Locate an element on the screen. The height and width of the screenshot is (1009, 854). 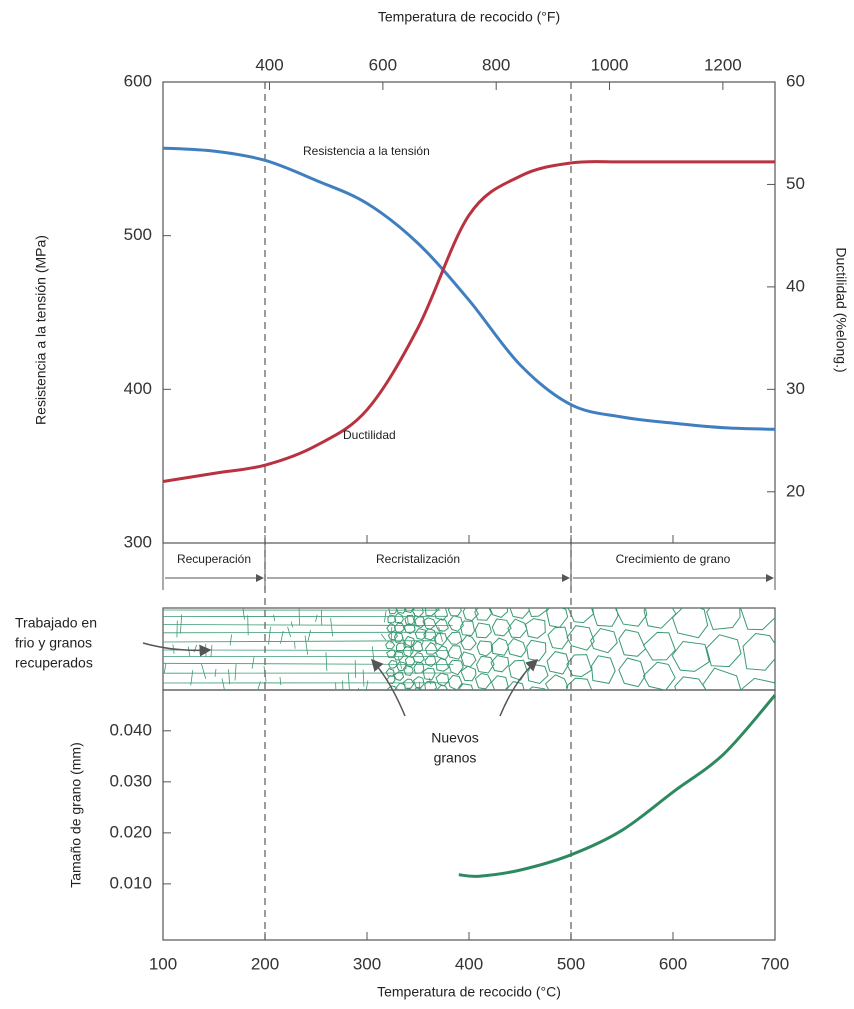
region-label: Crecimiento de grano is located at coordinates (673, 559).